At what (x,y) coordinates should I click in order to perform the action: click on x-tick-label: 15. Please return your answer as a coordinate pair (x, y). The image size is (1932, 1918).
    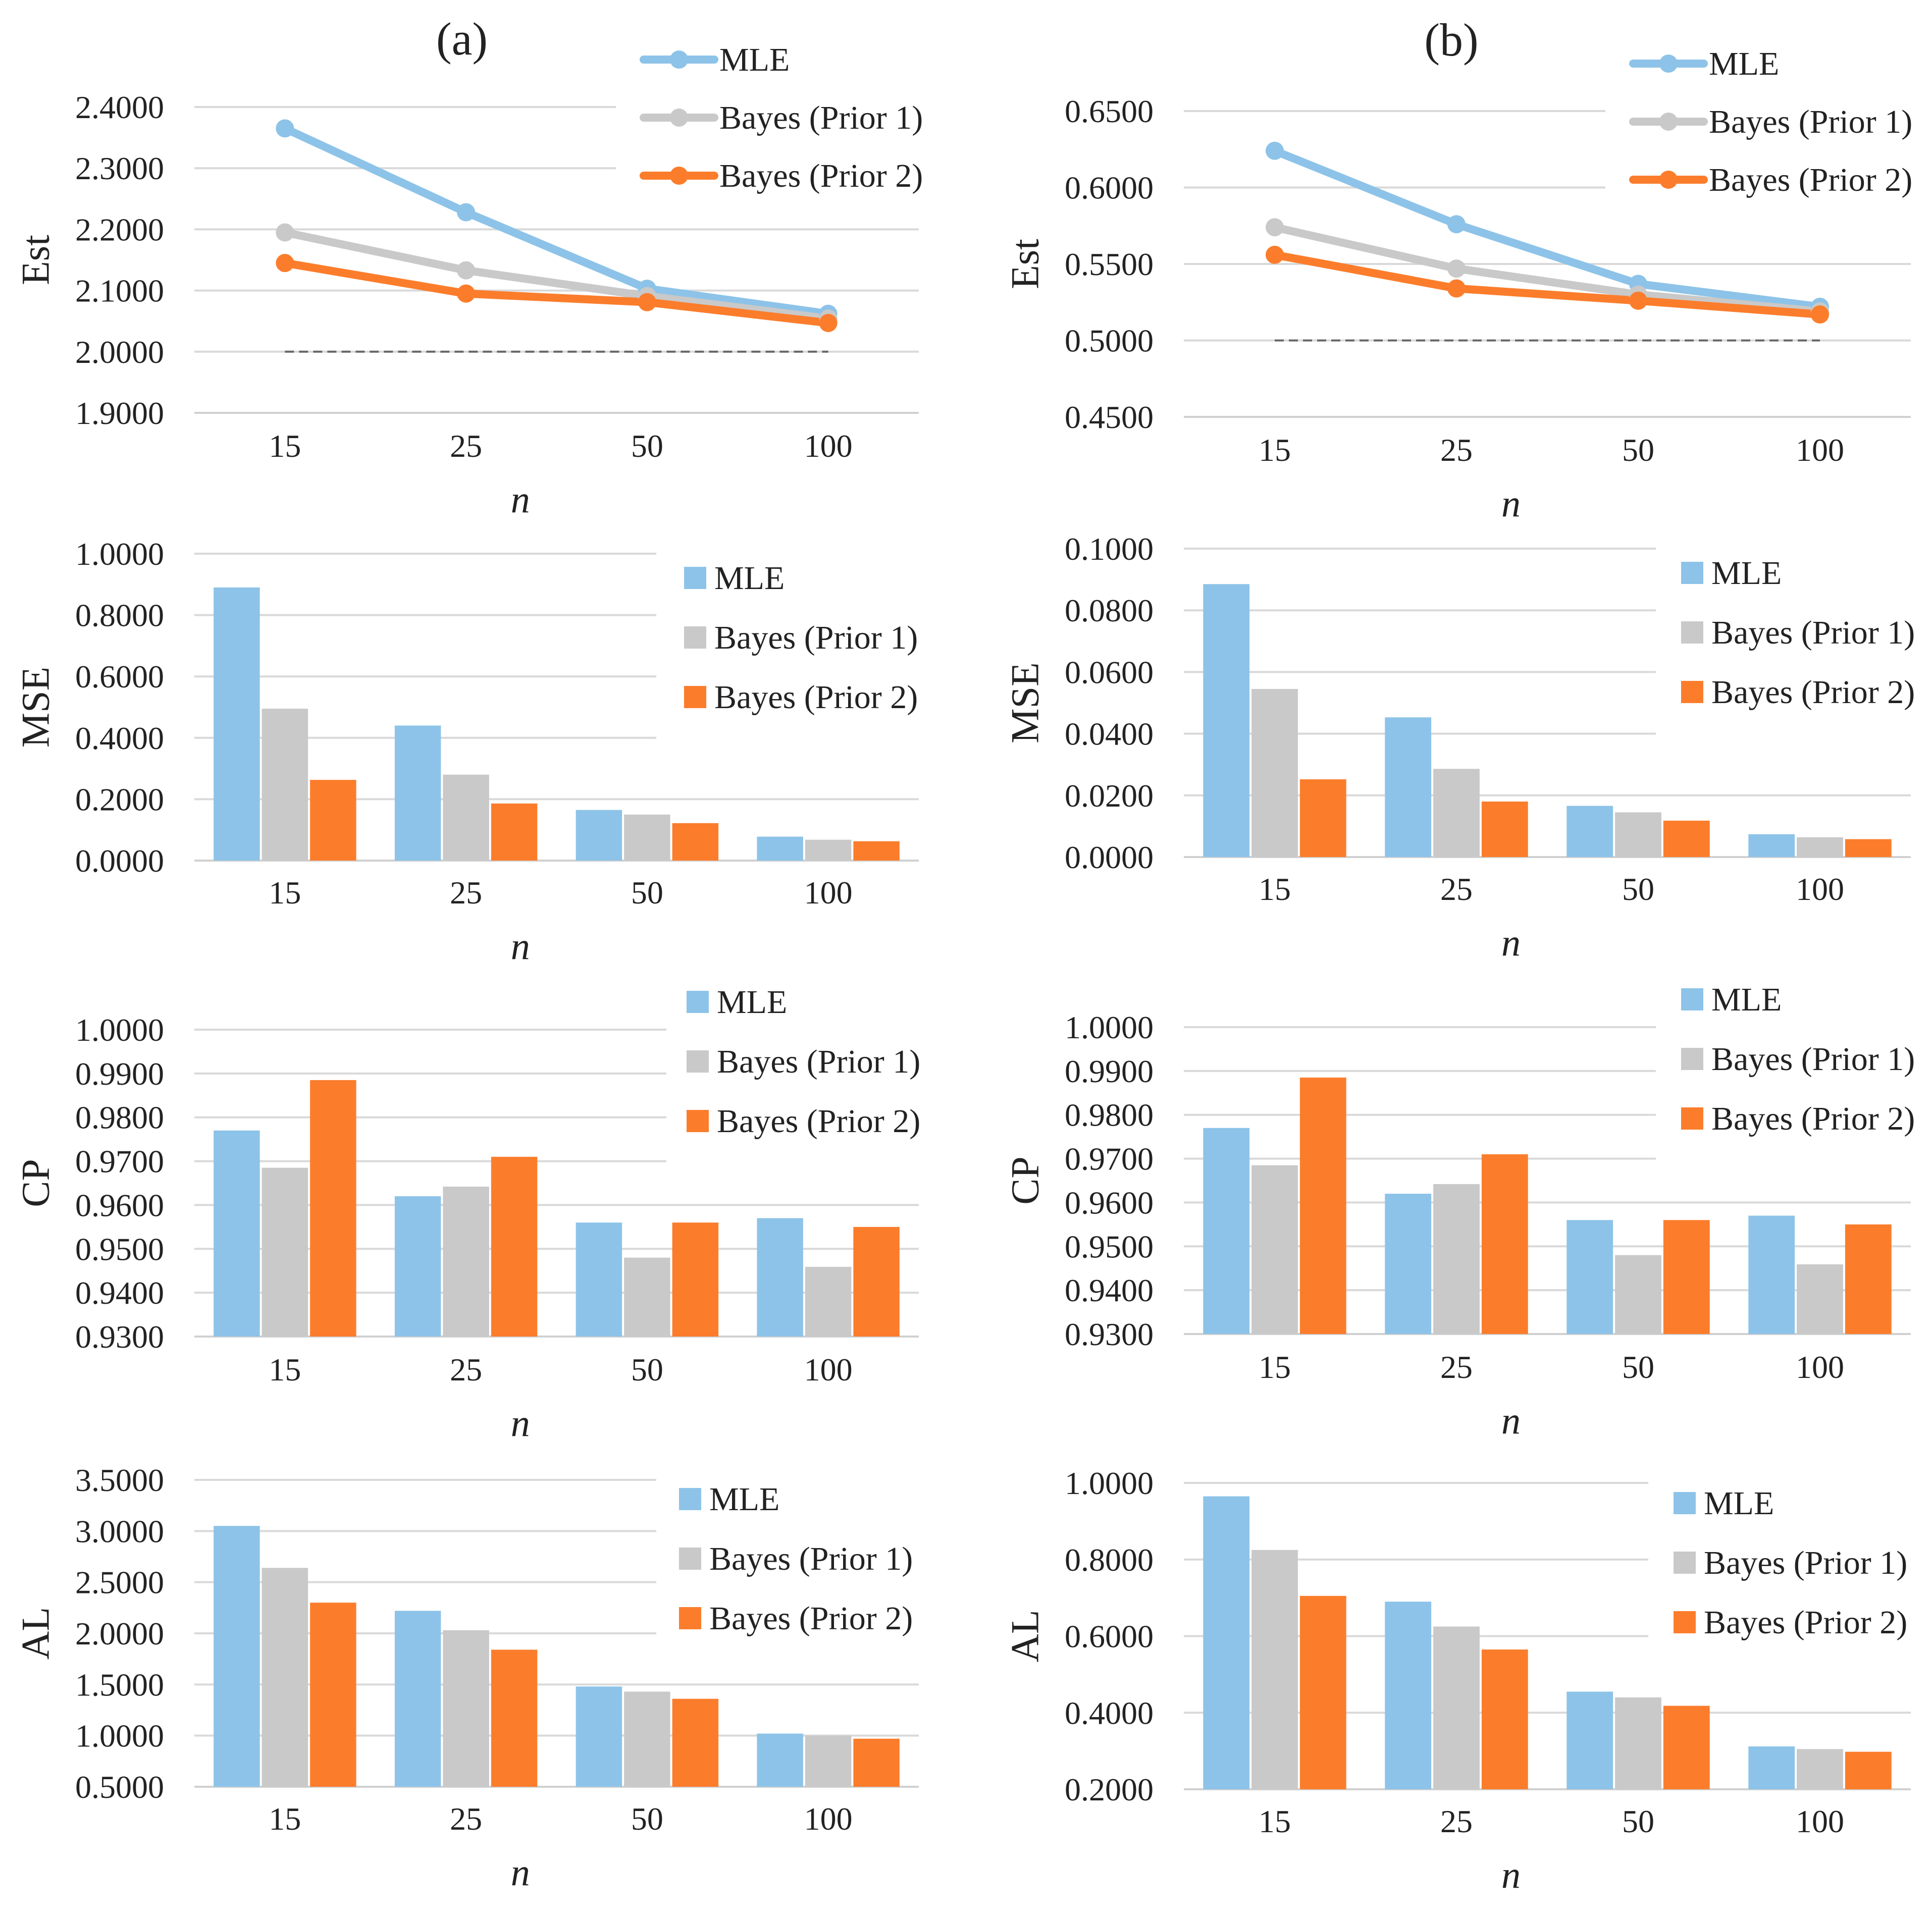
    Looking at the image, I should click on (285, 893).